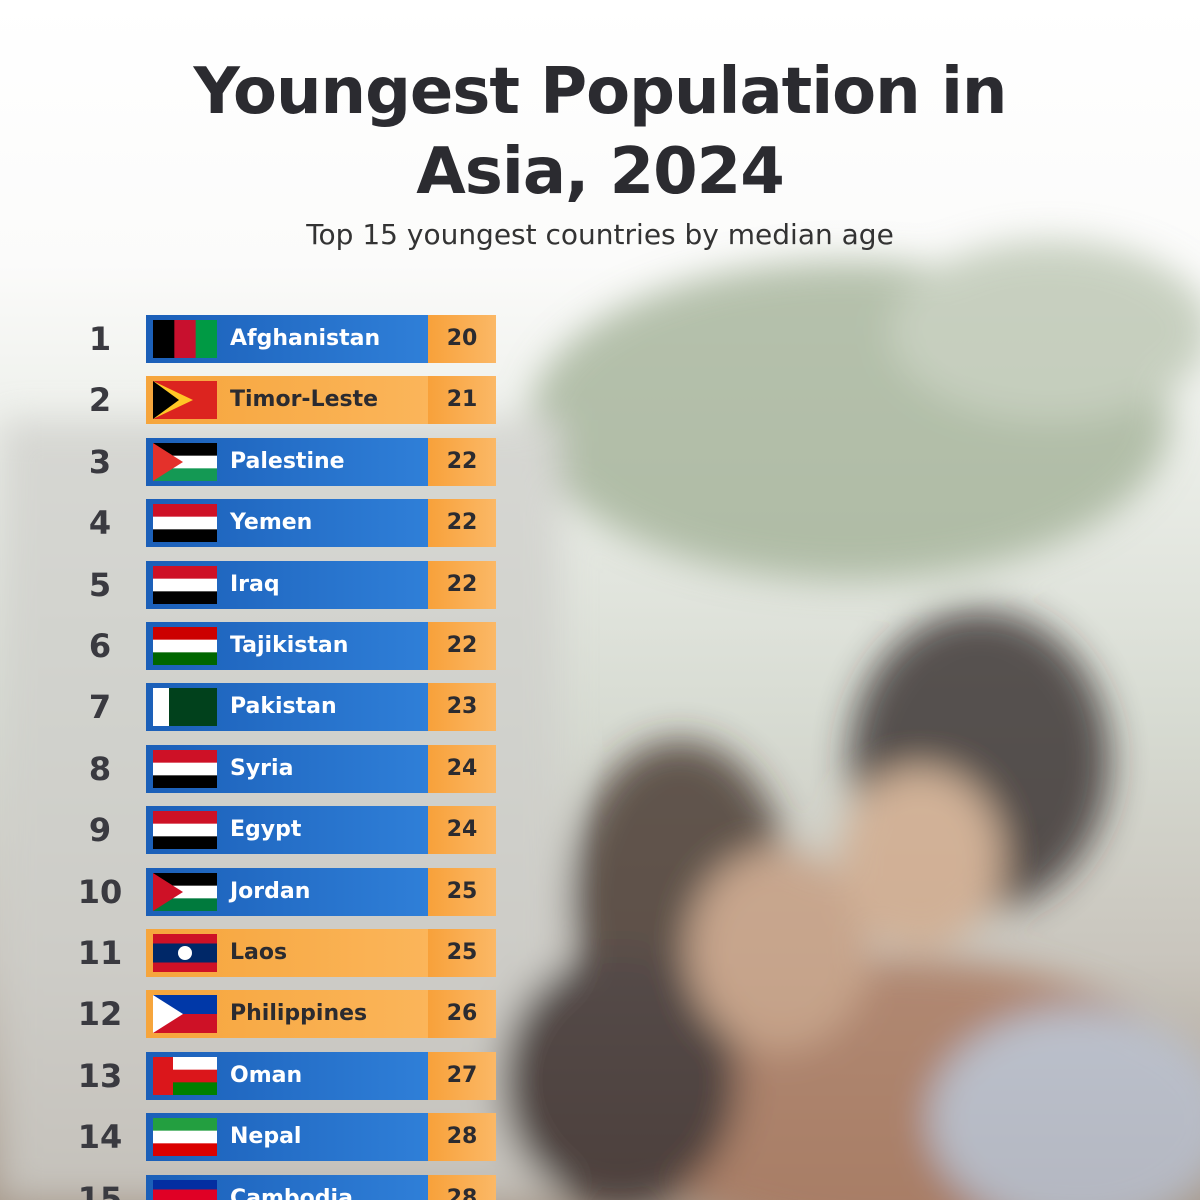 This screenshot has width=1200, height=1200. I want to click on country-bar: Pakistan, so click(287, 707).